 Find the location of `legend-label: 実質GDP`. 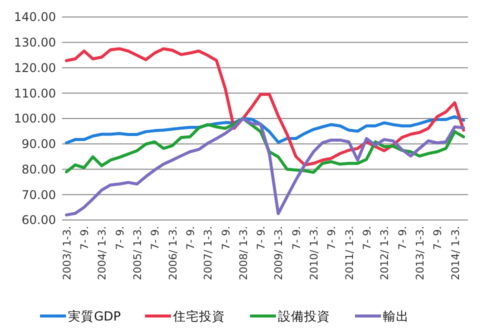

legend-label: 実質GDP is located at coordinates (95, 316).